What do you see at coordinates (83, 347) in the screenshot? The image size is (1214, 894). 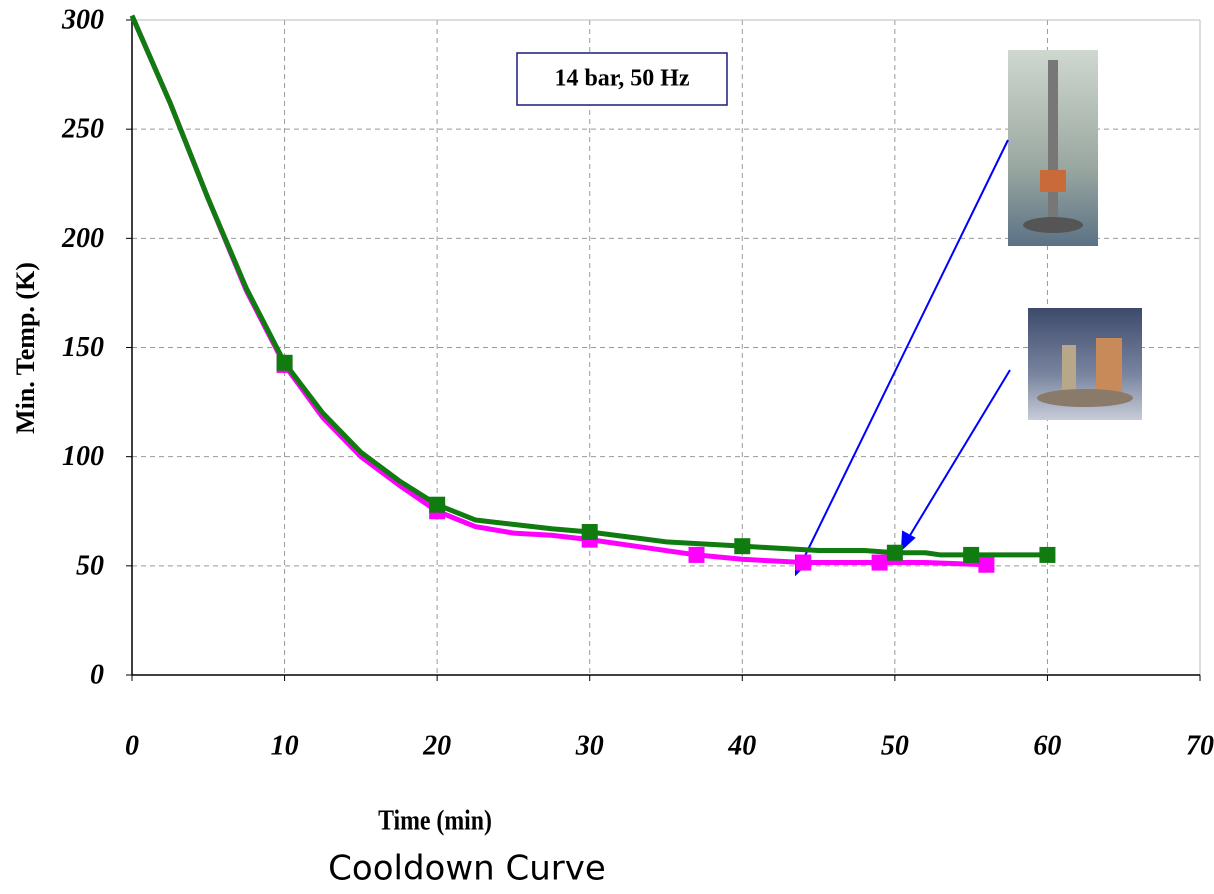 I see `y-tick-label: 150` at bounding box center [83, 347].